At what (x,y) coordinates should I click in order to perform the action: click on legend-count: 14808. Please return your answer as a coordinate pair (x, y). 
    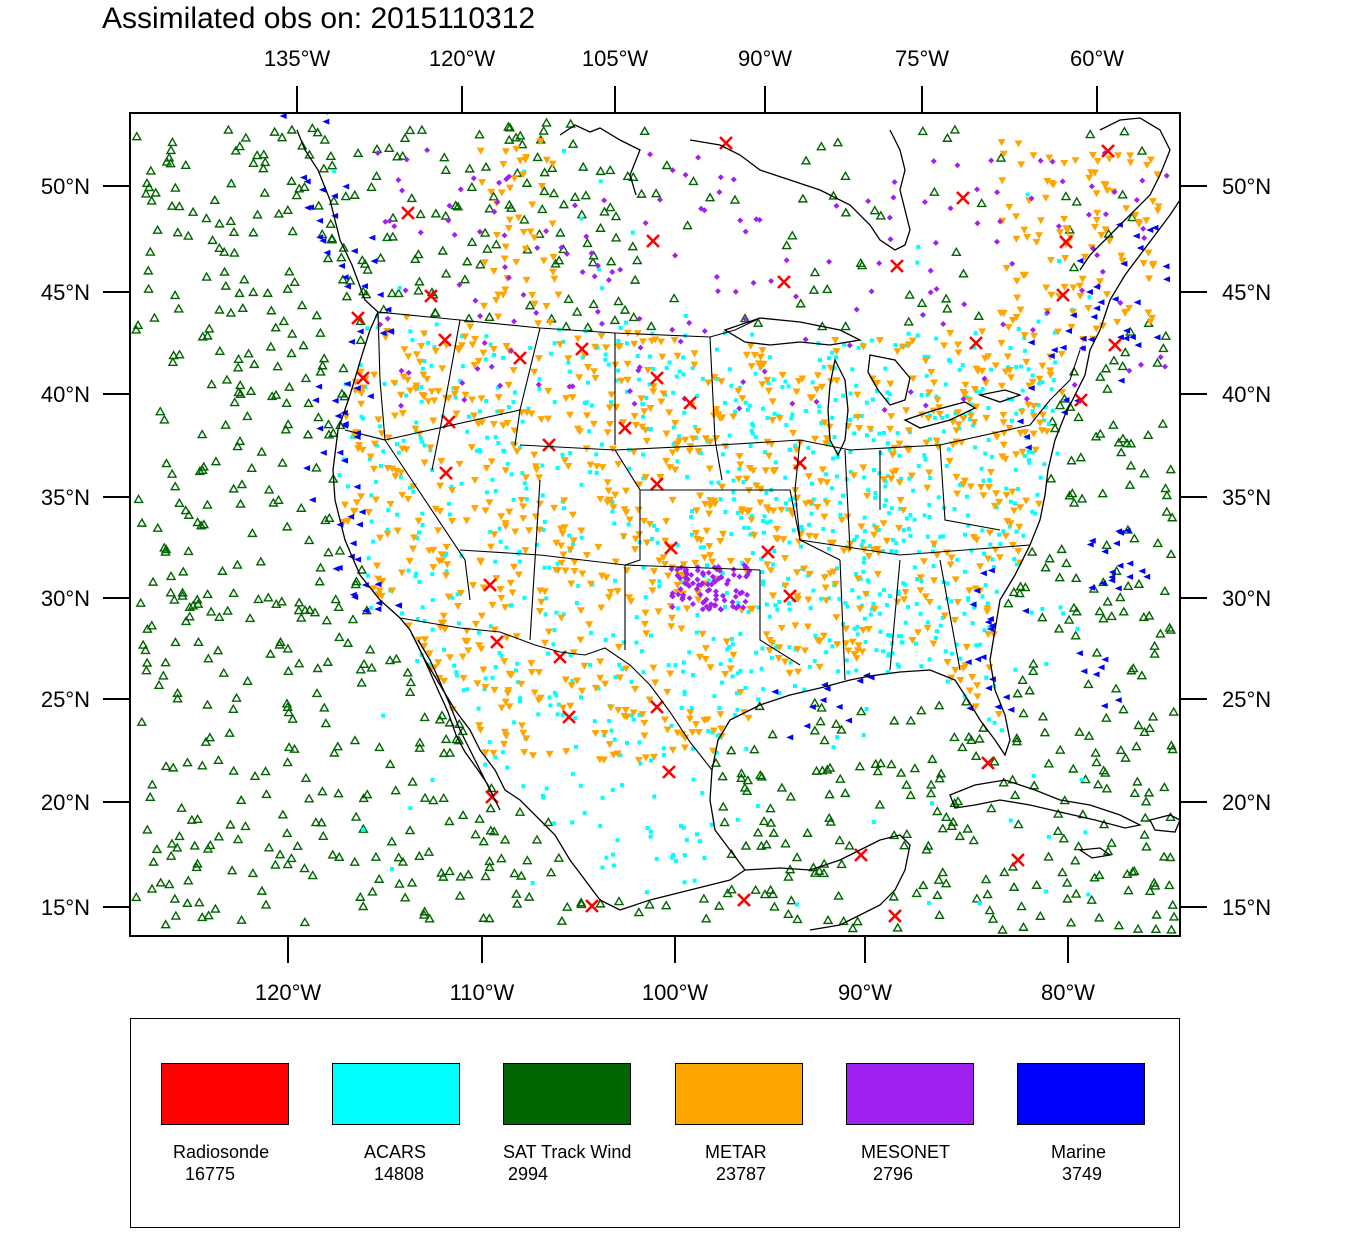
    Looking at the image, I should click on (399, 1174).